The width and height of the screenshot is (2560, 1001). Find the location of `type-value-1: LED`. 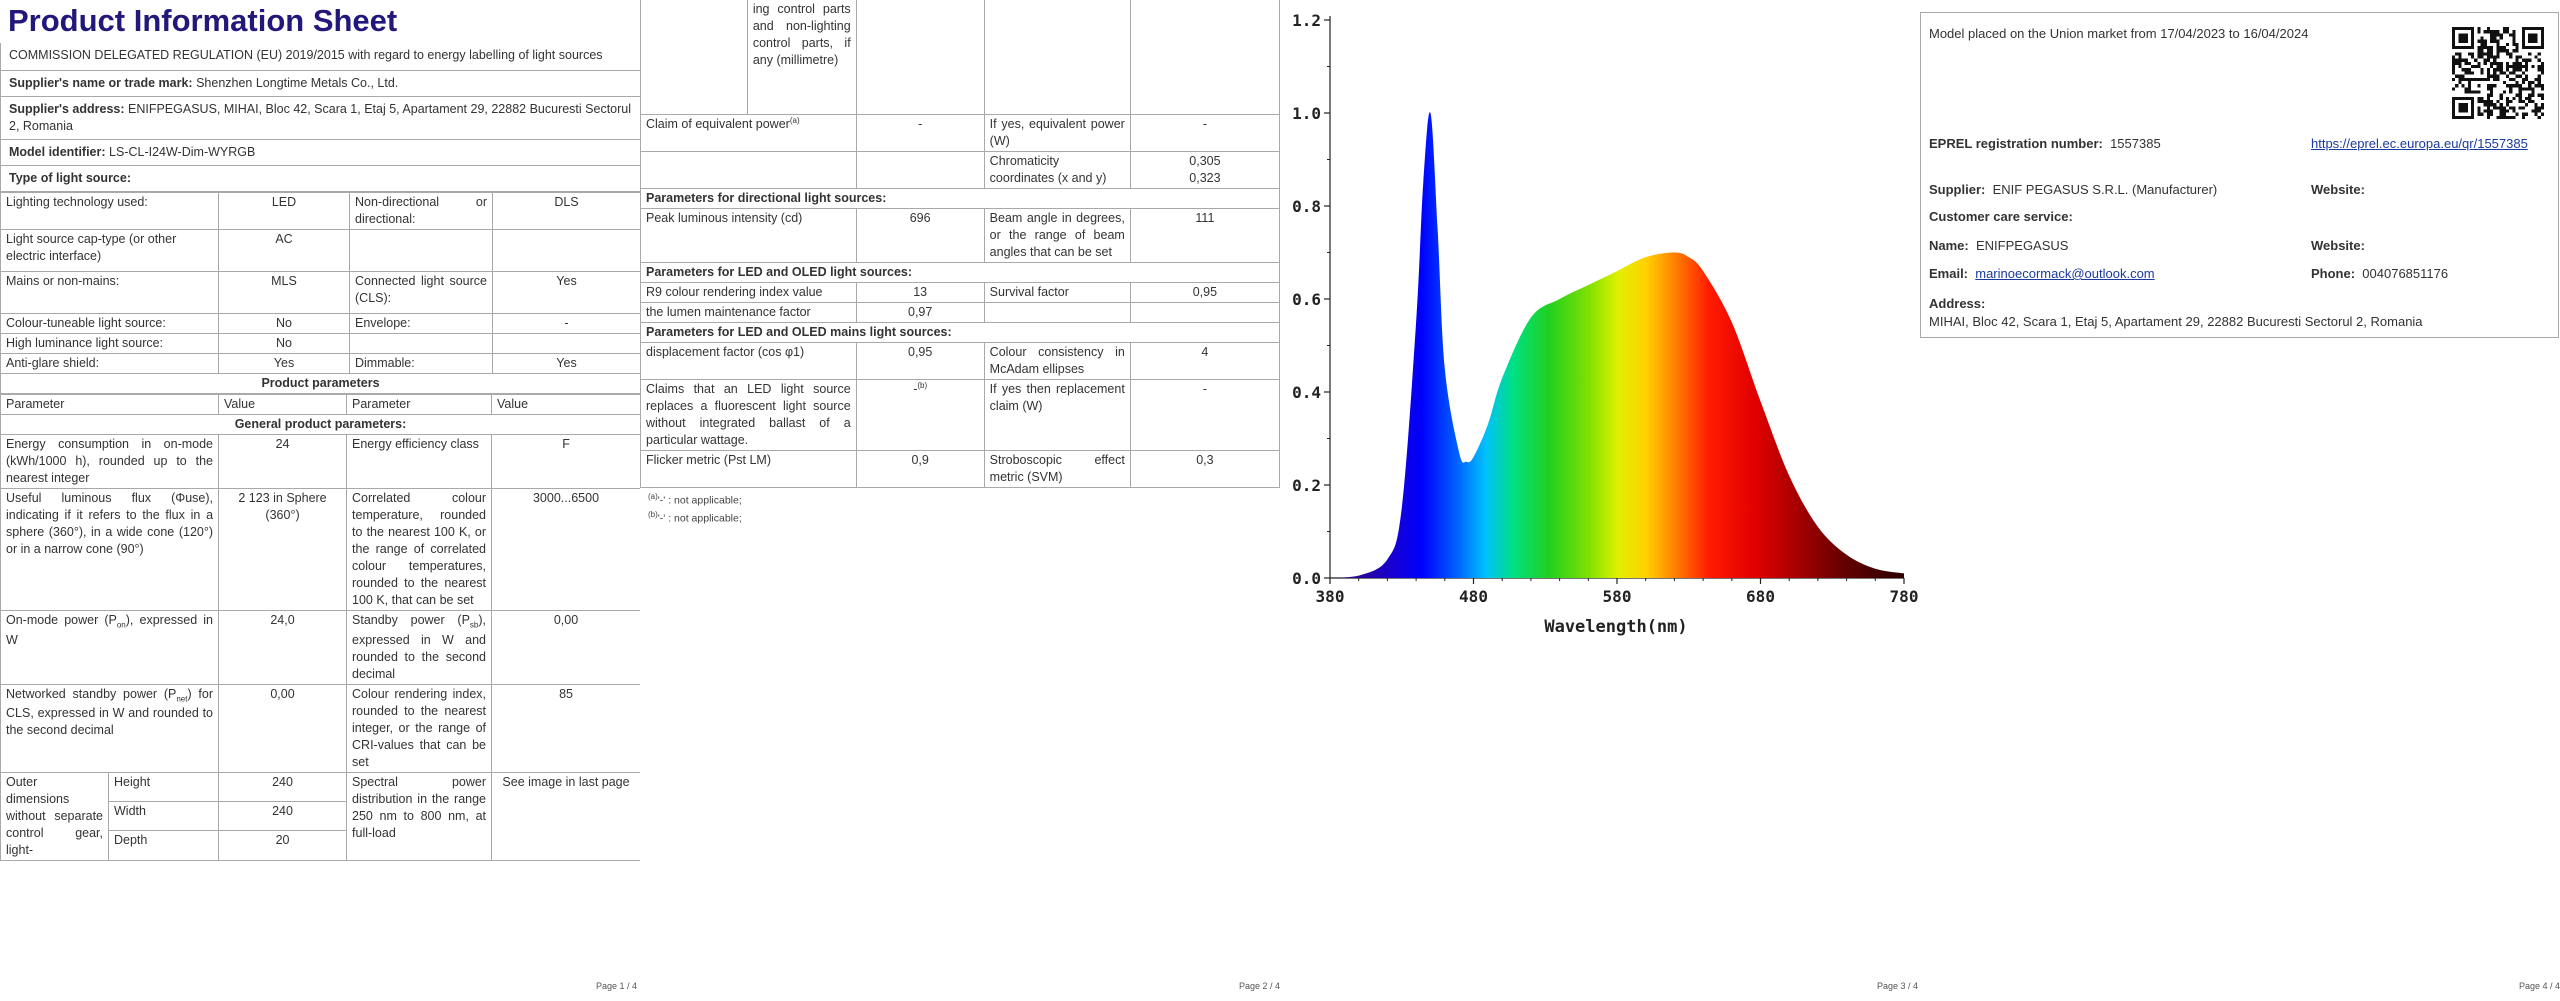

type-value-1: LED is located at coordinates (284, 211).